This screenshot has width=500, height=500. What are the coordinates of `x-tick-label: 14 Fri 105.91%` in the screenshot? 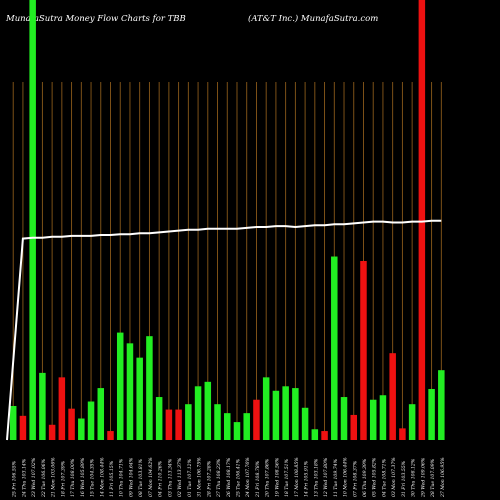 It's located at (307, 478).